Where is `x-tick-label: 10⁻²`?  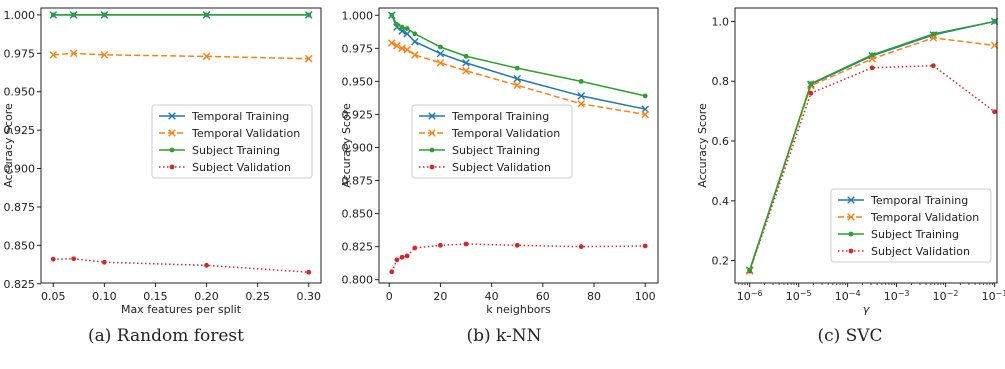 x-tick-label: 10⁻² is located at coordinates (946, 296).